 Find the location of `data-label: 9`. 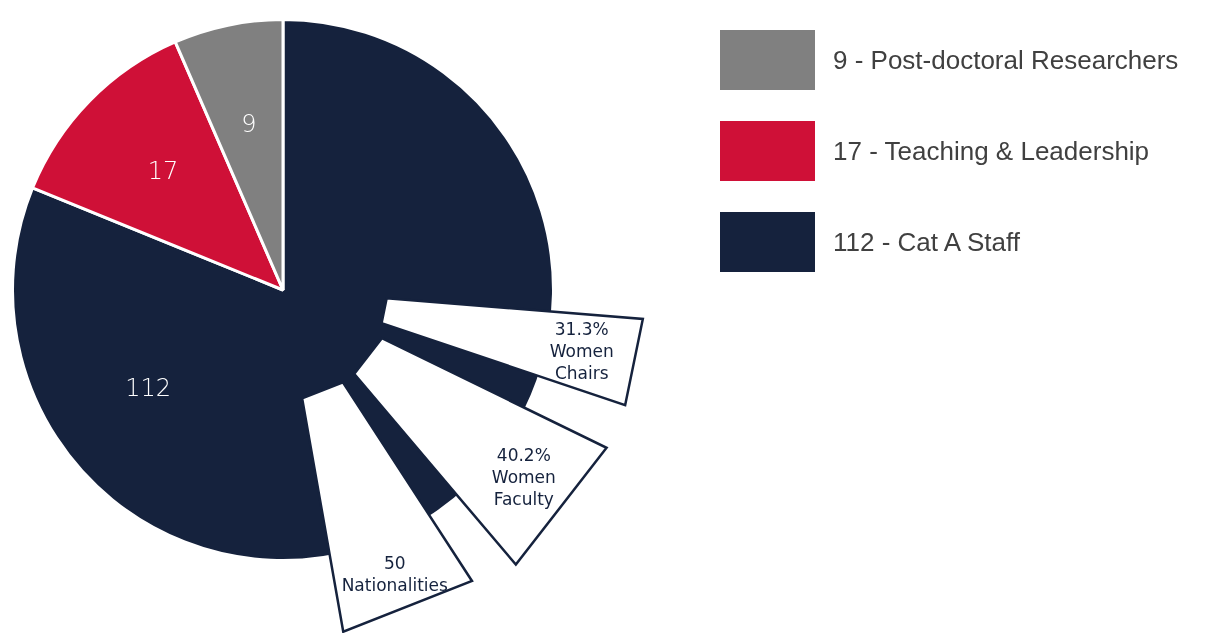

data-label: 9 is located at coordinates (249, 124).